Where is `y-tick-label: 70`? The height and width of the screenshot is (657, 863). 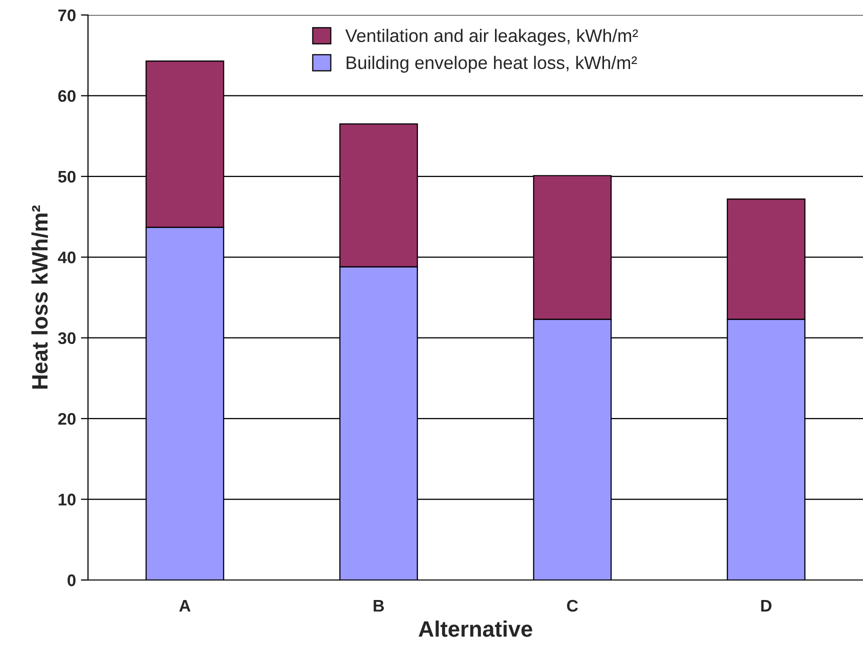
y-tick-label: 70 is located at coordinates (67, 15).